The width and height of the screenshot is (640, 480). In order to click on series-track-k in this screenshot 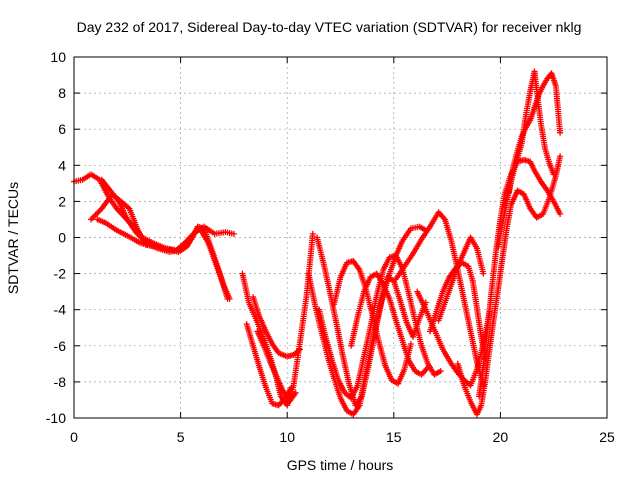, I will do `click(380, 327)`.